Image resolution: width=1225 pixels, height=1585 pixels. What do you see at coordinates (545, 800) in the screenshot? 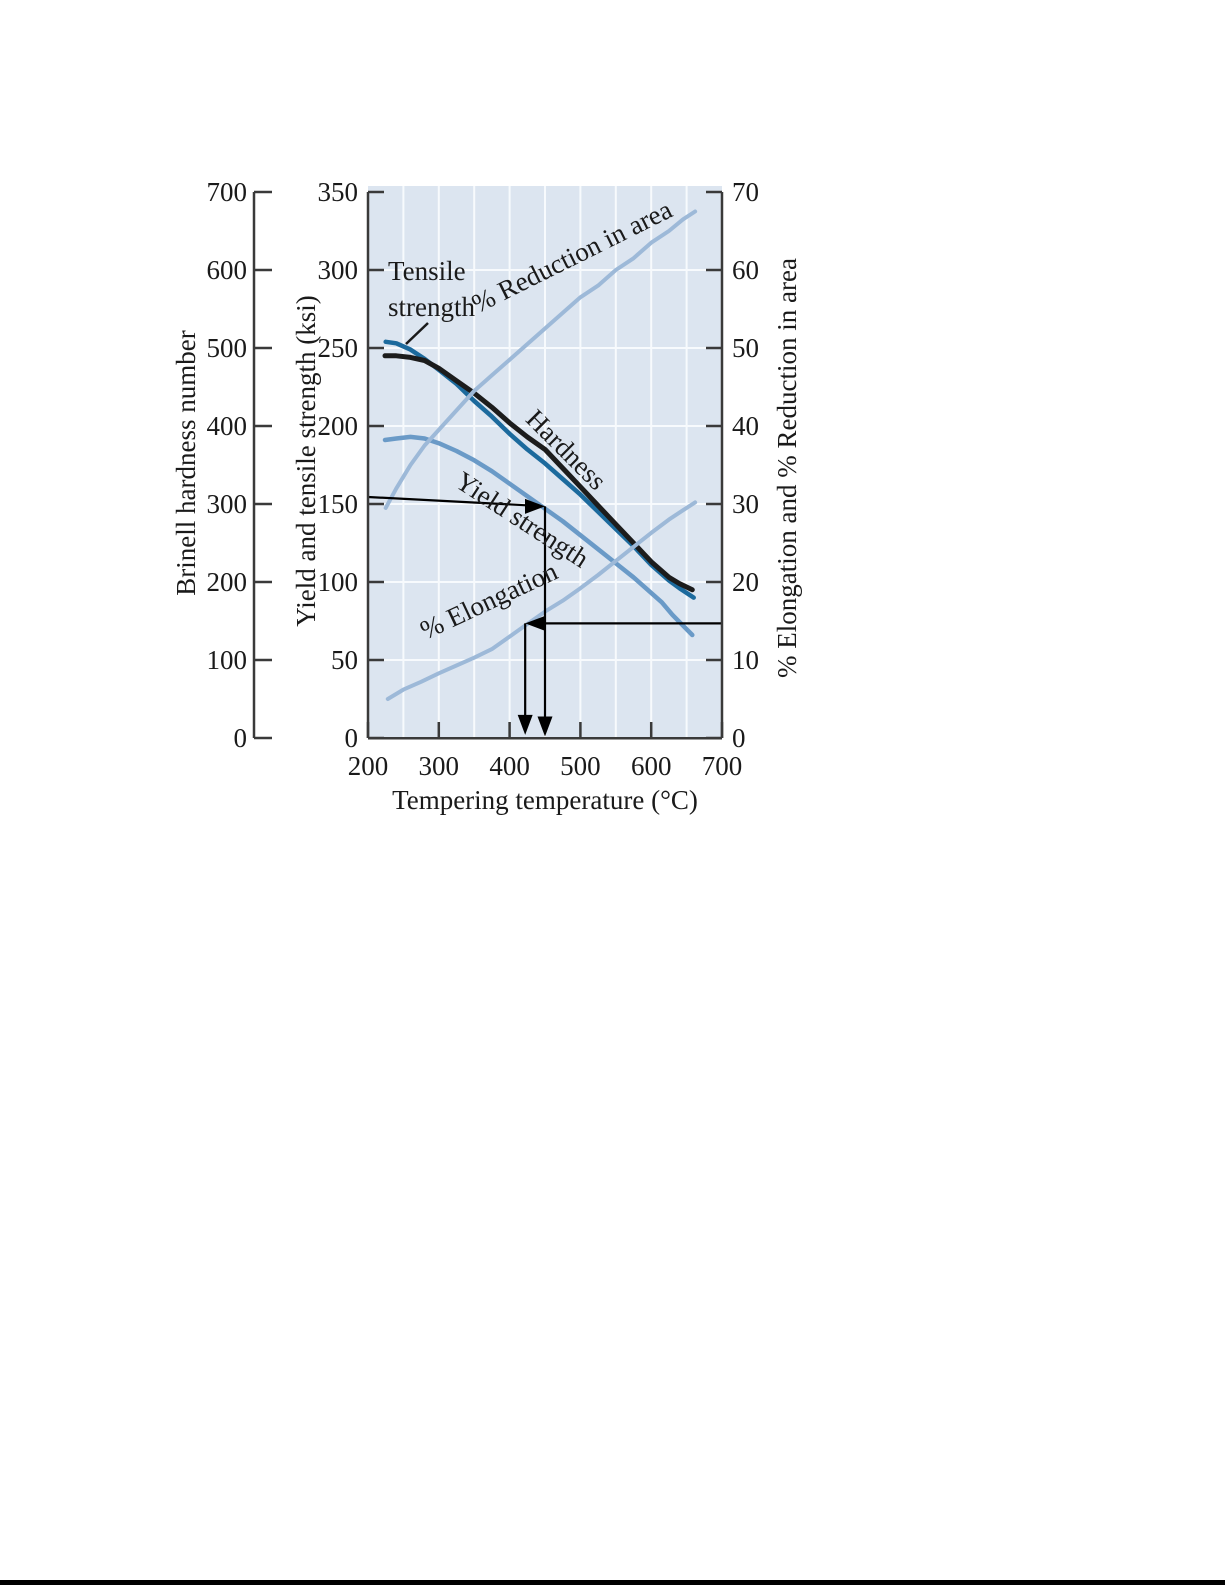
I see `x-axis-title: Tempering temperature (°C)` at bounding box center [545, 800].